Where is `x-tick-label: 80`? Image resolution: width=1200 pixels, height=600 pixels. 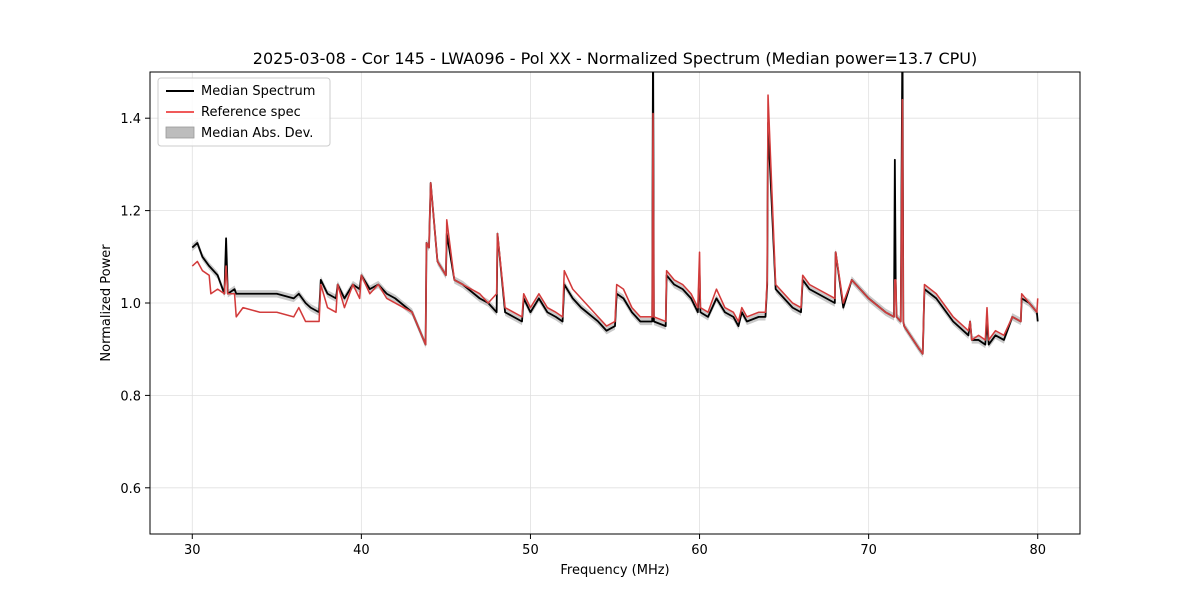
x-tick-label: 80 is located at coordinates (1037, 550).